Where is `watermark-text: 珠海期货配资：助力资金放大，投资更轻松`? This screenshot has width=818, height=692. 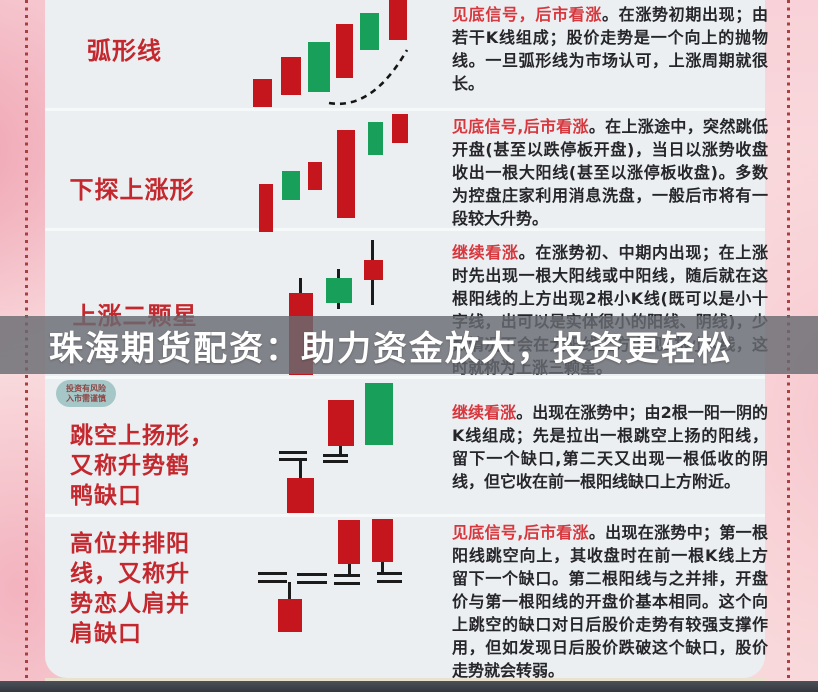
watermark-text: 珠海期货配资：助力资金放大，投资更轻松 is located at coordinates (391, 348).